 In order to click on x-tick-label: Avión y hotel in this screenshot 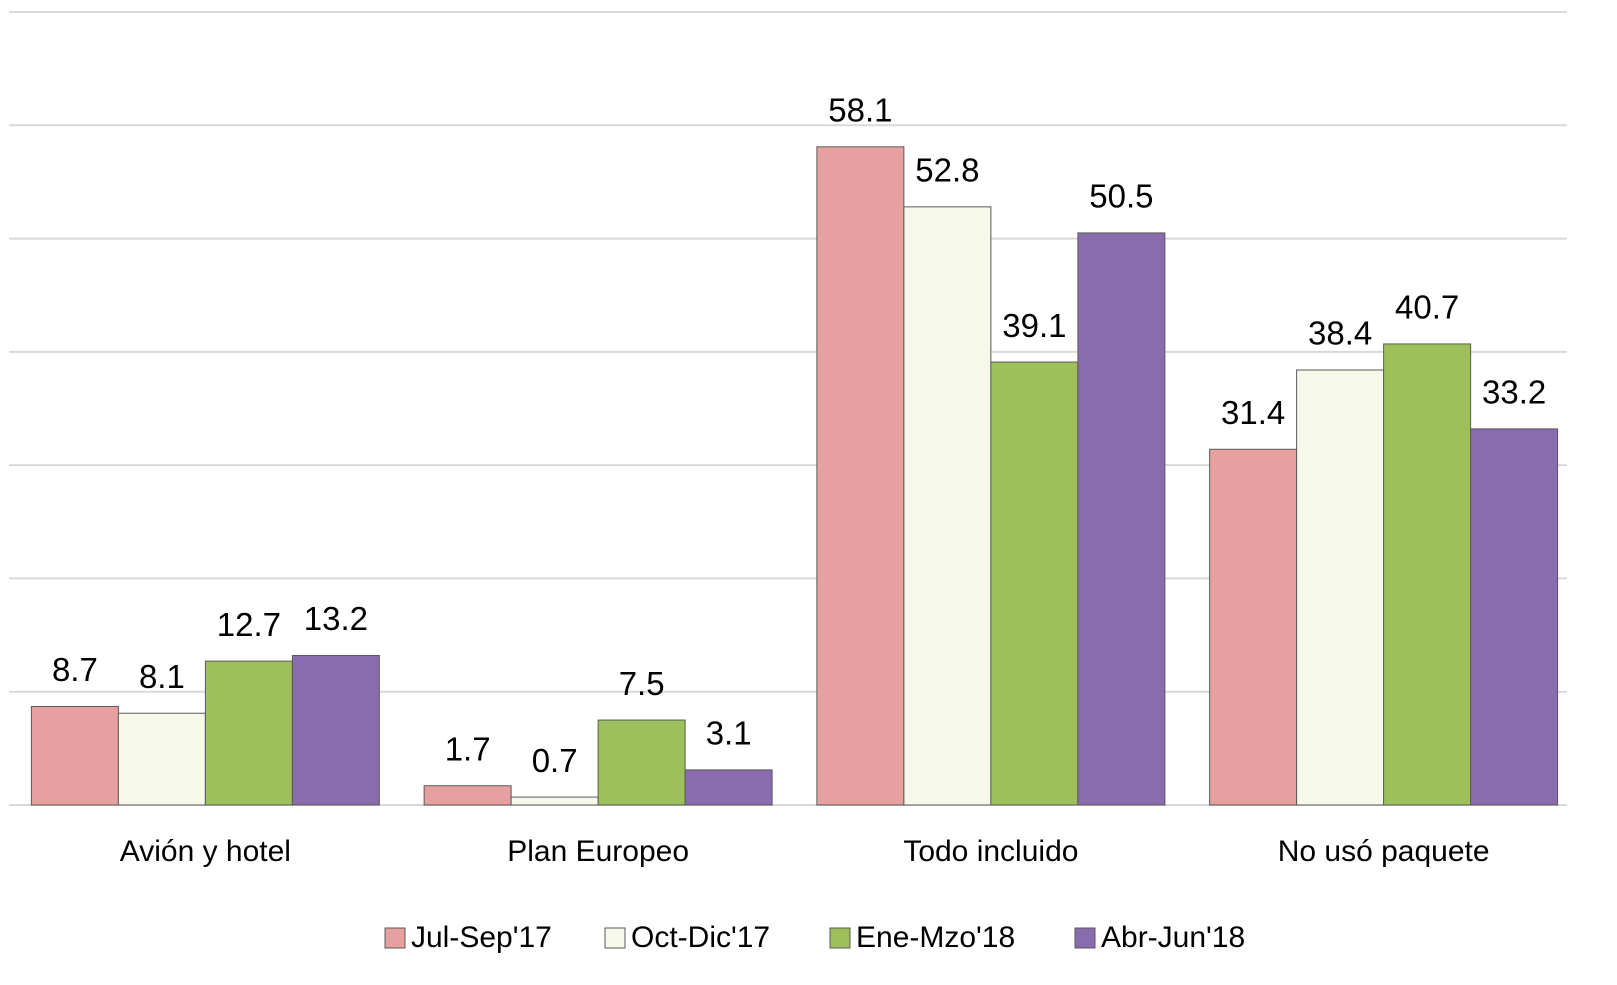, I will do `click(205, 851)`.